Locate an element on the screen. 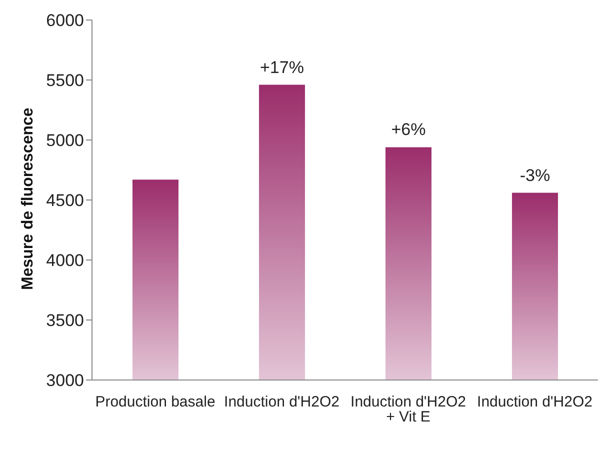  y-tick-label: 3500 is located at coordinates (65, 320).